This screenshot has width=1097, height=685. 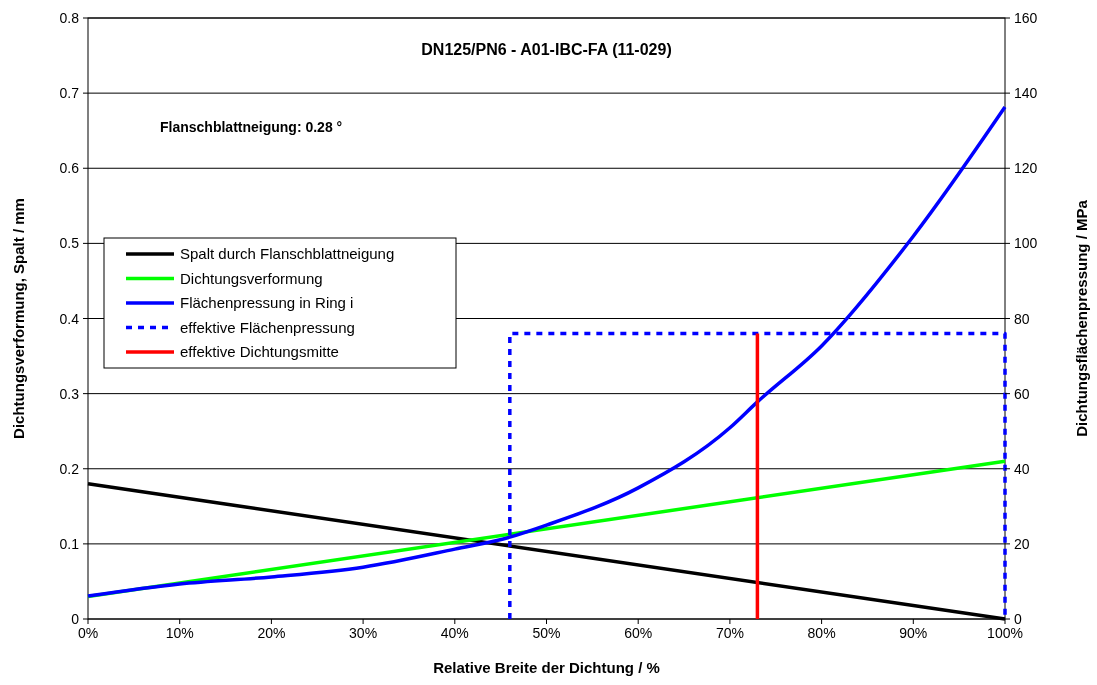 I want to click on y-tick-label: 0.8, so click(x=69, y=18).